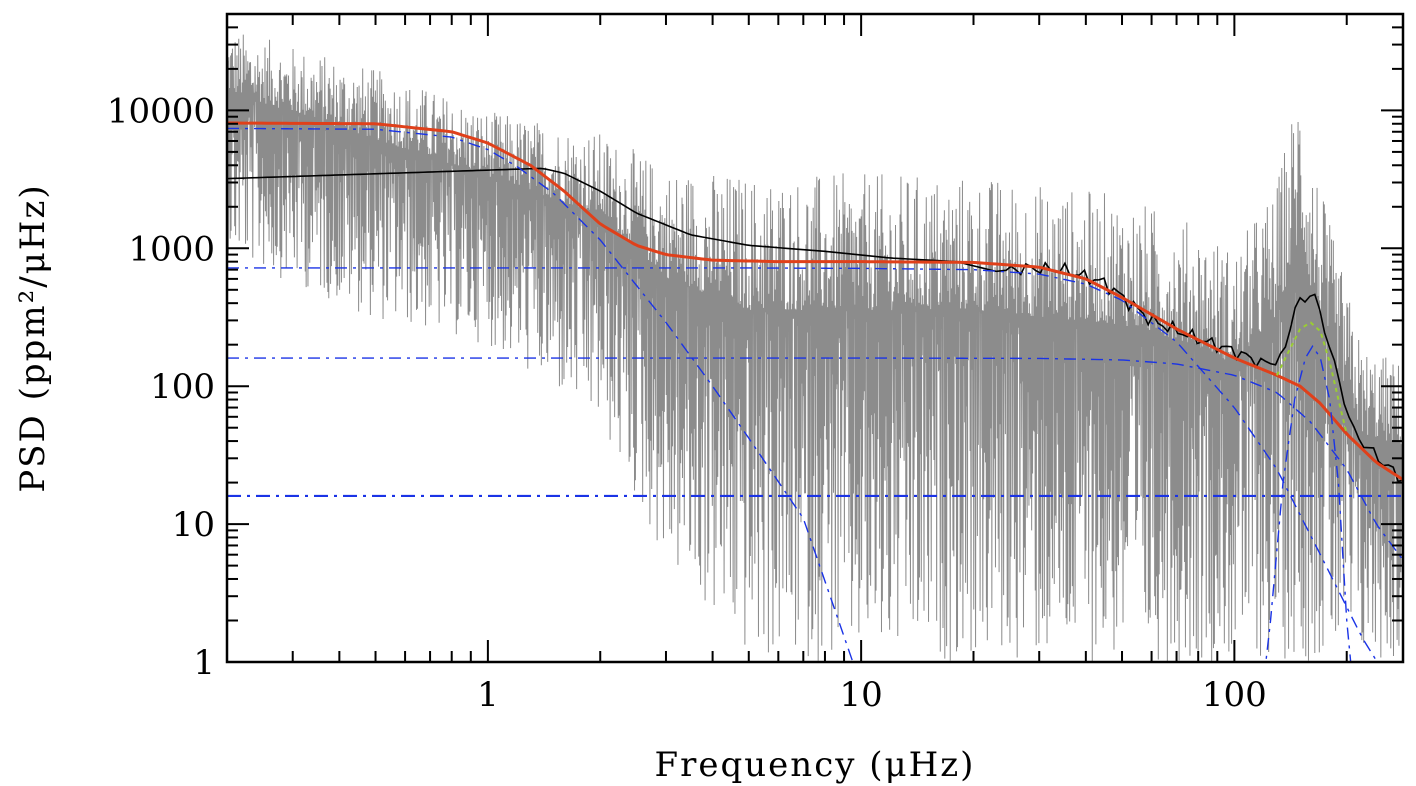 The image size is (1416, 786). I want to click on y-axis-label: PSD (ppm²/μHz), so click(33, 337).